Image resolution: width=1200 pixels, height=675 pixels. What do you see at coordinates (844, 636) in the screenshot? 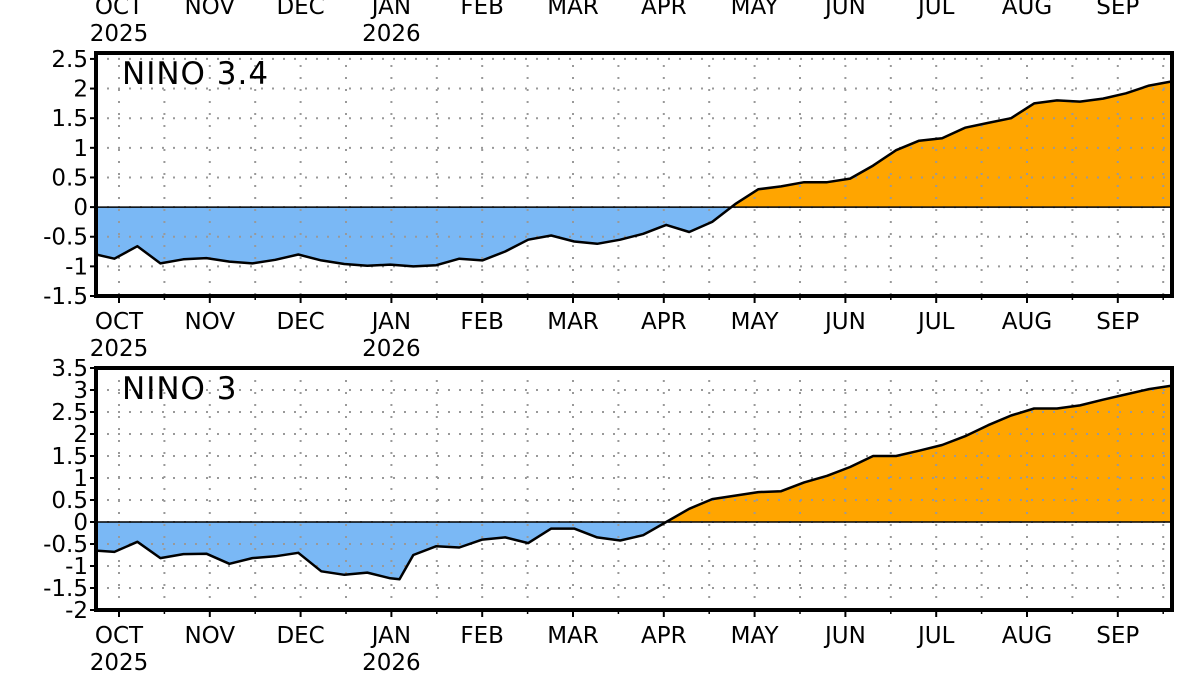
I see `nino3-x-tick-label-jun: JUN` at bounding box center [844, 636].